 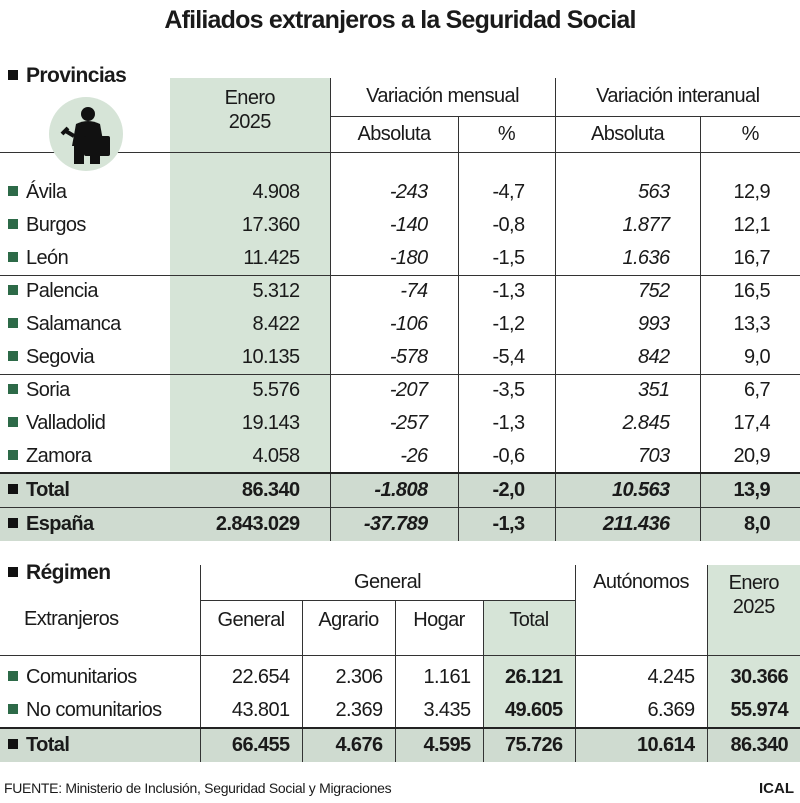 I want to click on cell-value-text: 30.366, so click(x=759, y=676).